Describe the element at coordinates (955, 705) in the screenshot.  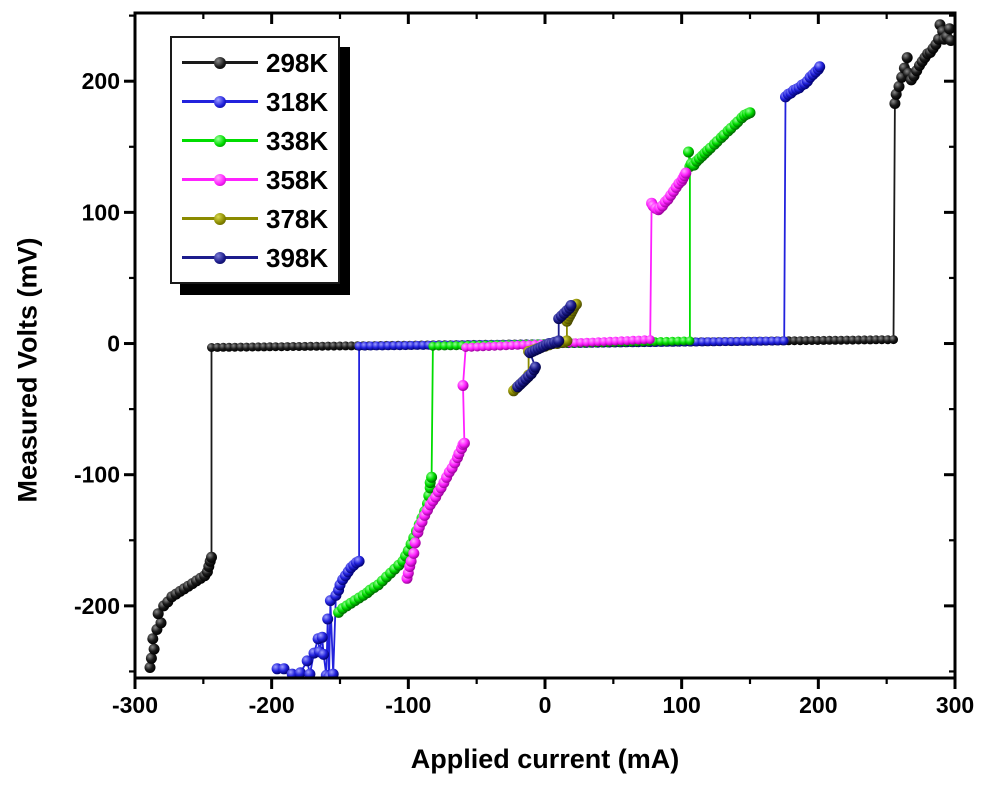
I see `x-tick-label: 300` at that location.